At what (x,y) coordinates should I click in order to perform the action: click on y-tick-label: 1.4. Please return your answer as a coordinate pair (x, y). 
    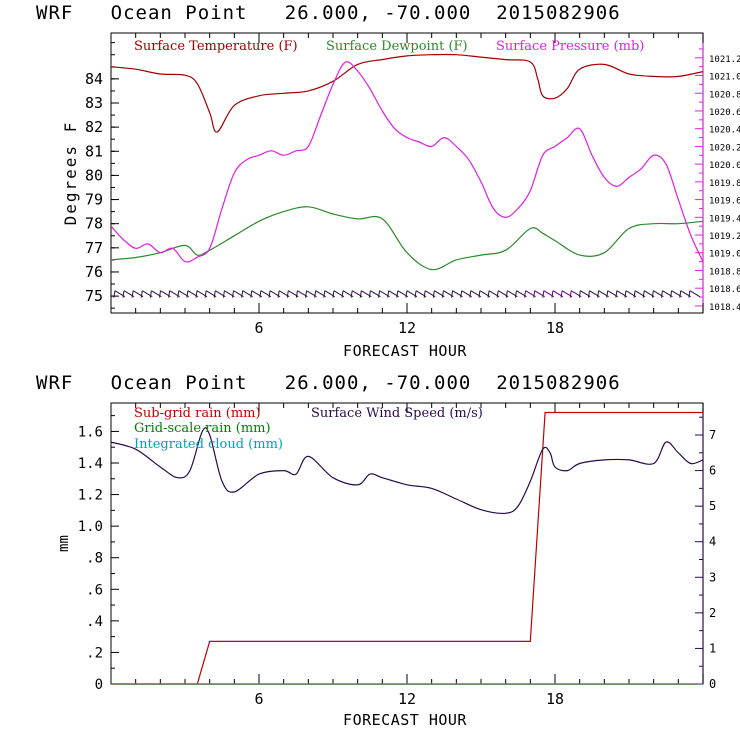
    Looking at the image, I should click on (90, 464).